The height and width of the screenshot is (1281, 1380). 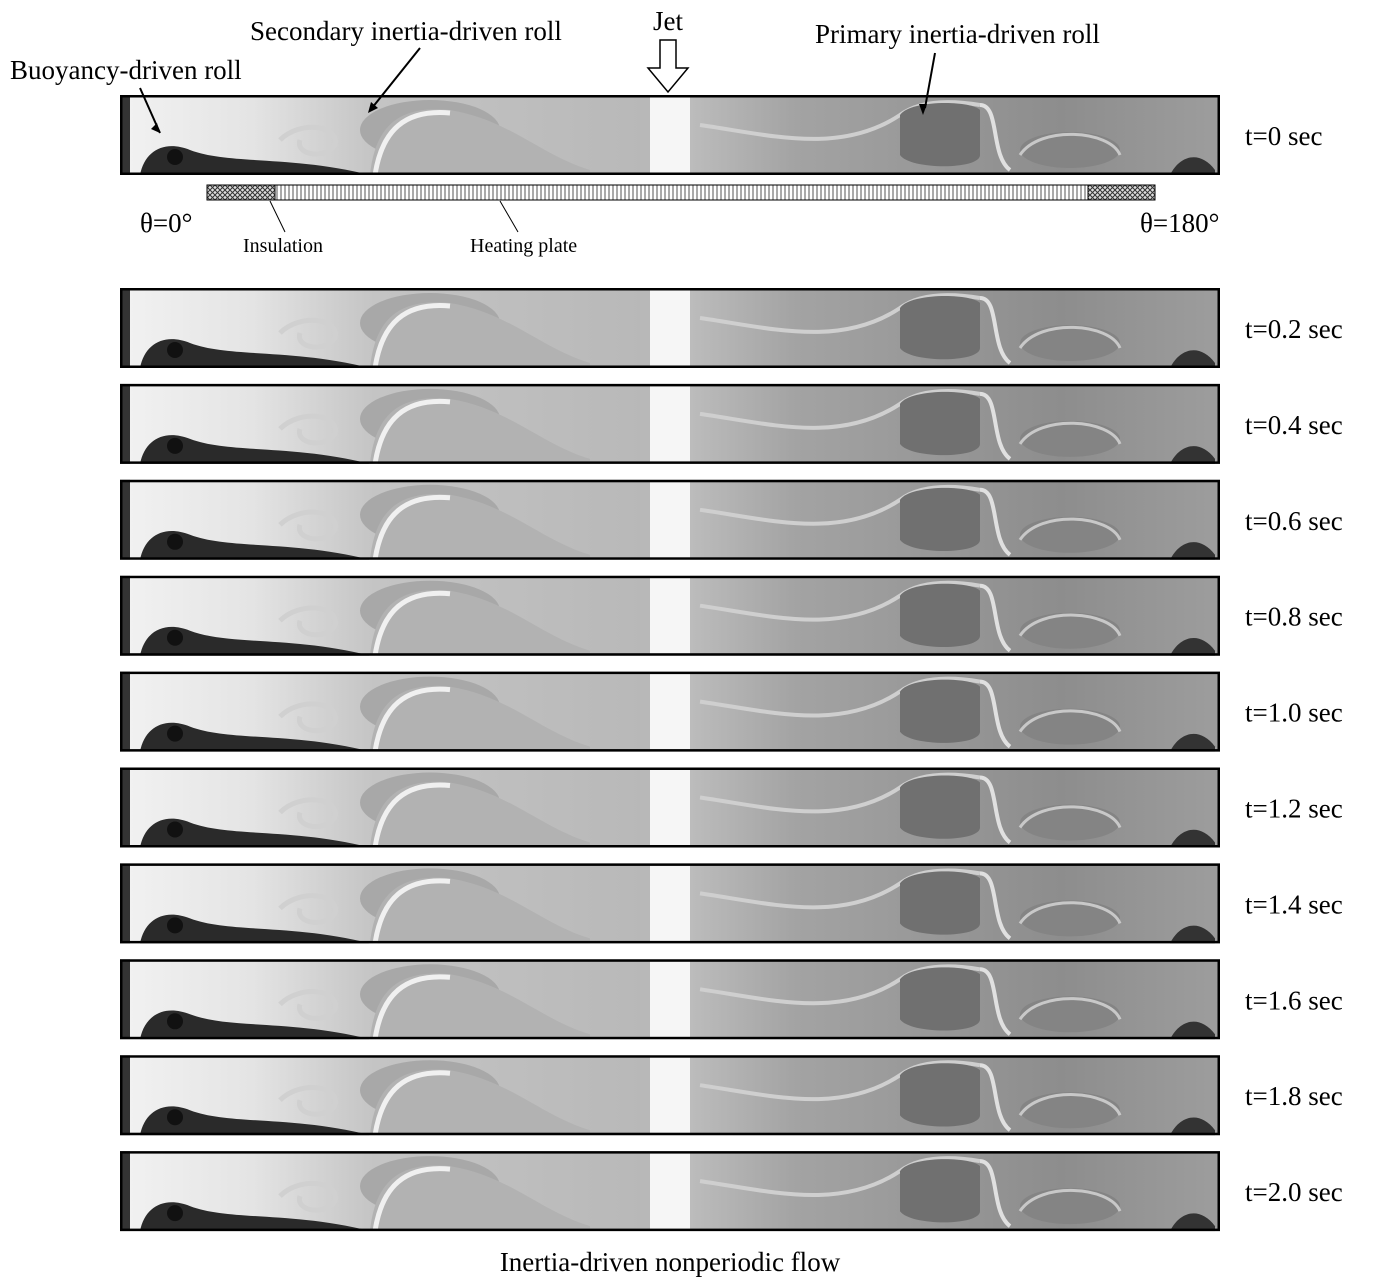 I want to click on time-label: t=0.4 sec, so click(x=1294, y=425).